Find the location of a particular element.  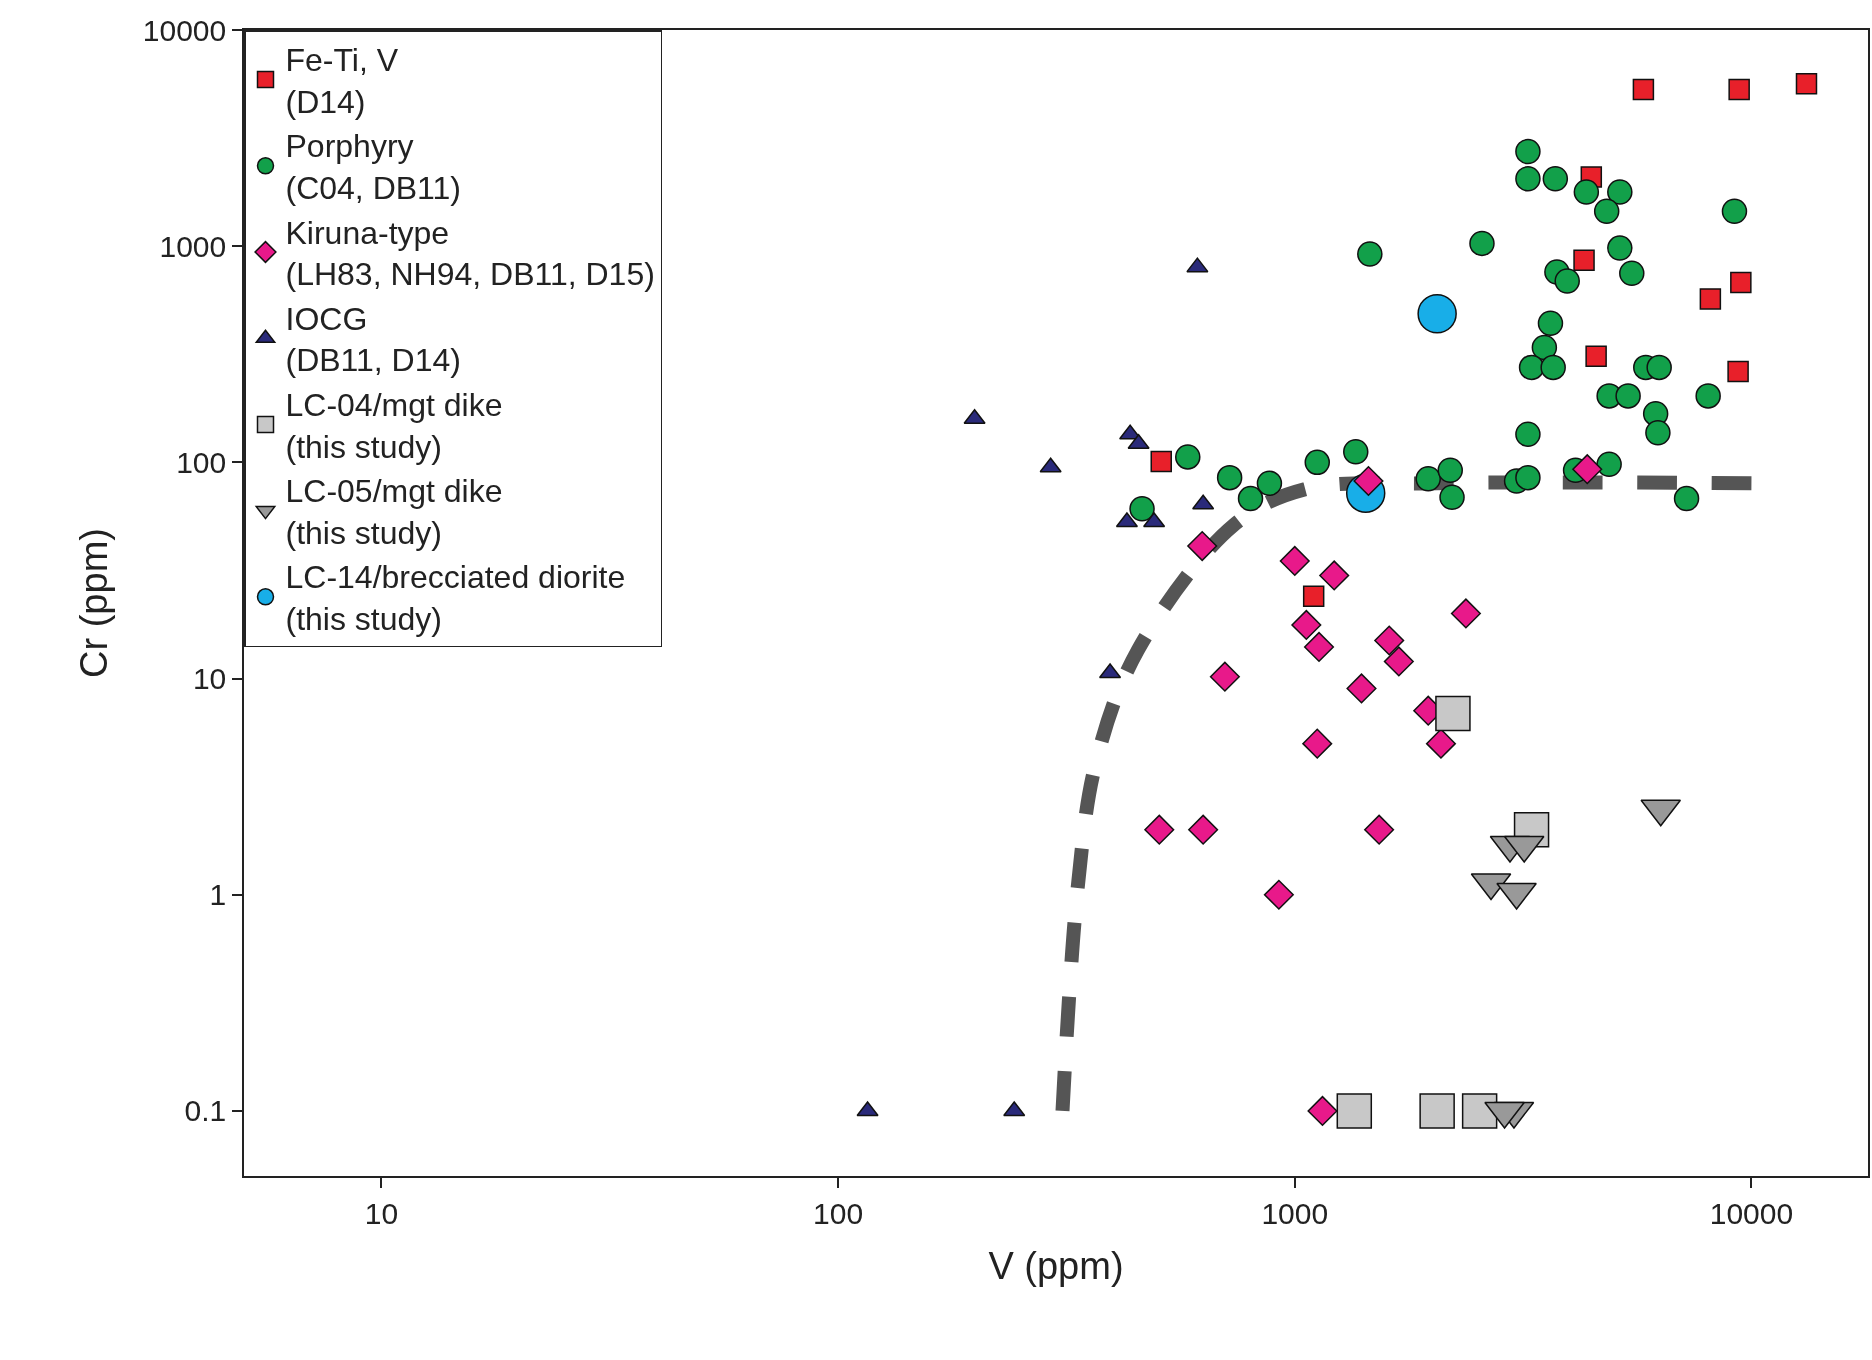

y-tick-label: 0.1 is located at coordinates (205, 1111).